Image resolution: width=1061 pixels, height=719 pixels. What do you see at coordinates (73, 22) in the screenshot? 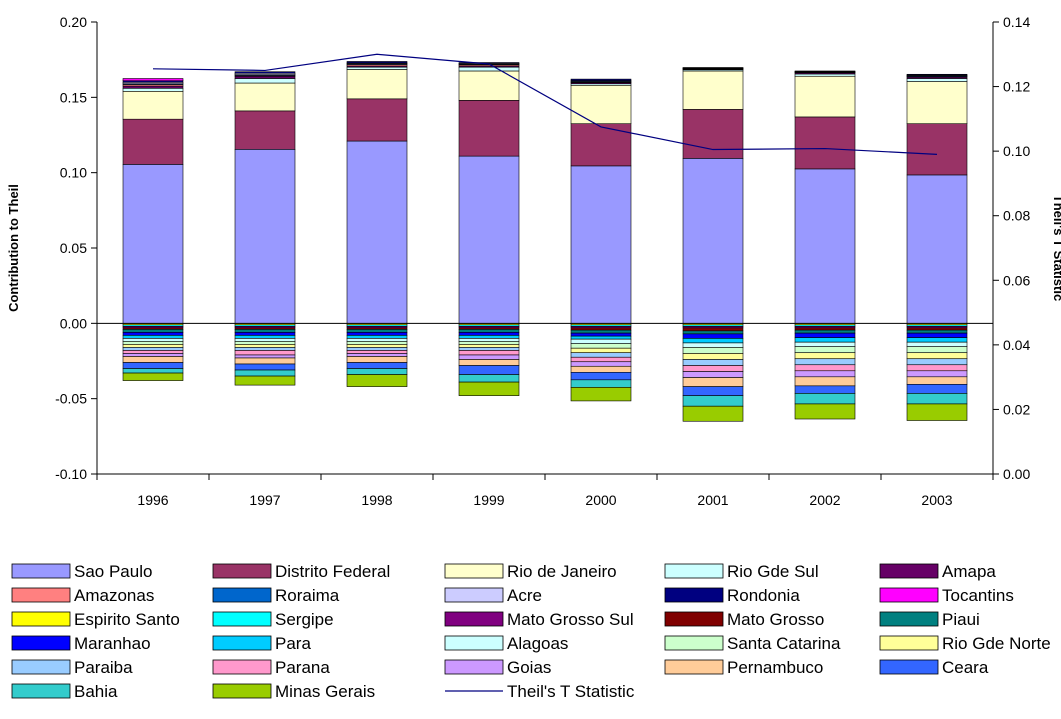
I see `y-tick-label: 0.20` at bounding box center [73, 22].